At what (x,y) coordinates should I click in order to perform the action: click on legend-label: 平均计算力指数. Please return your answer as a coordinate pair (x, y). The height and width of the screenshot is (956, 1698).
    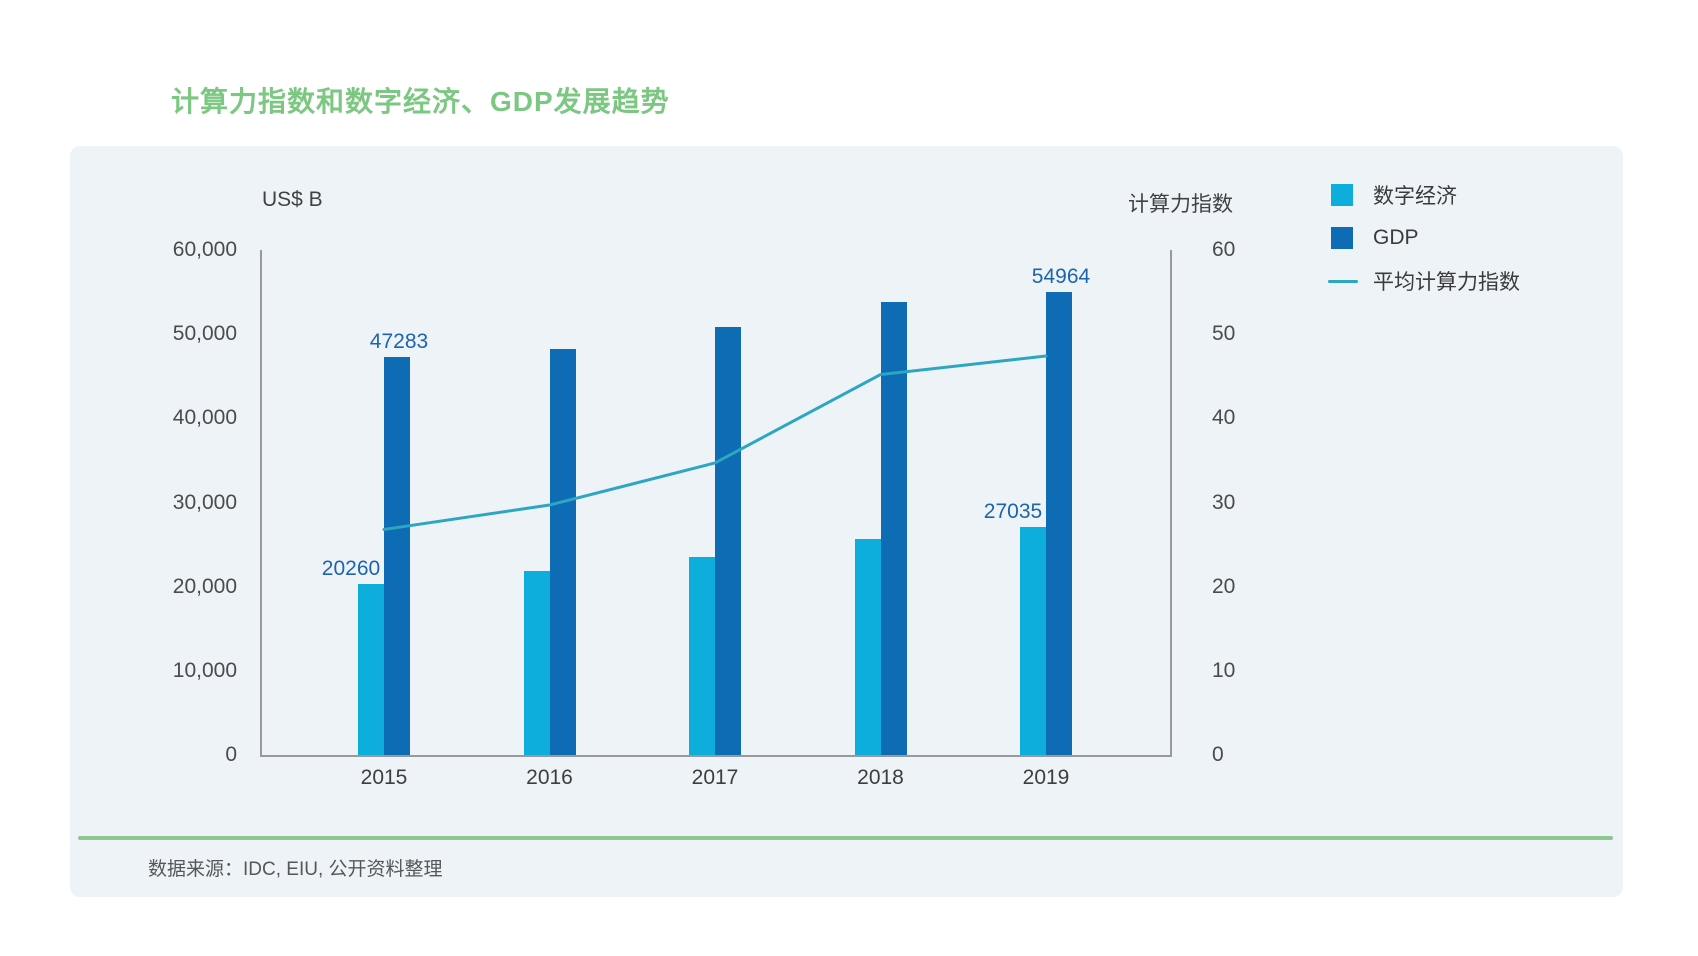
    Looking at the image, I should click on (1446, 282).